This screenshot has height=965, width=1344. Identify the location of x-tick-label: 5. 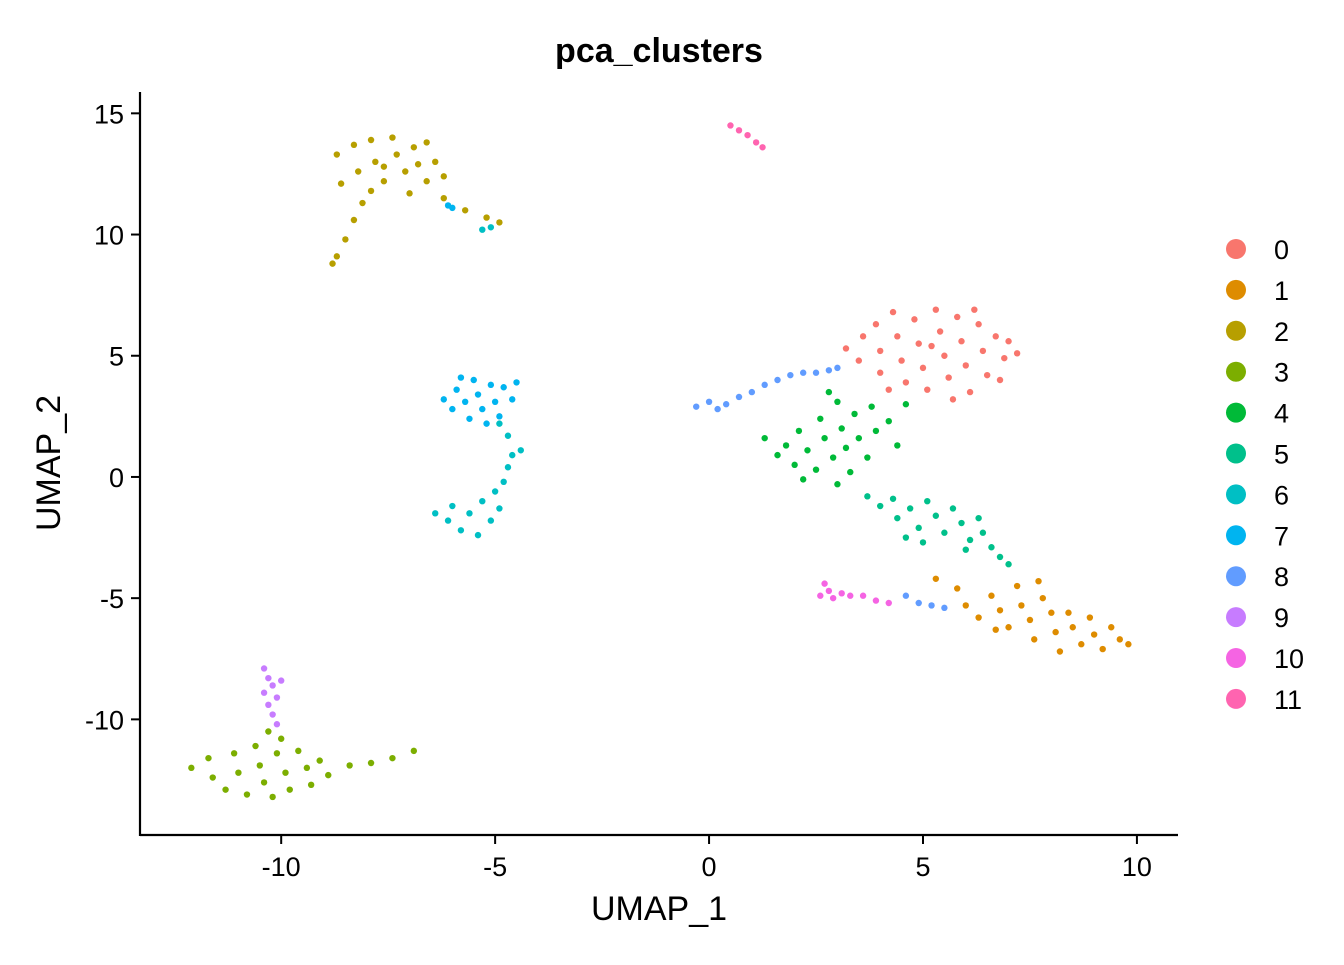
(922, 867).